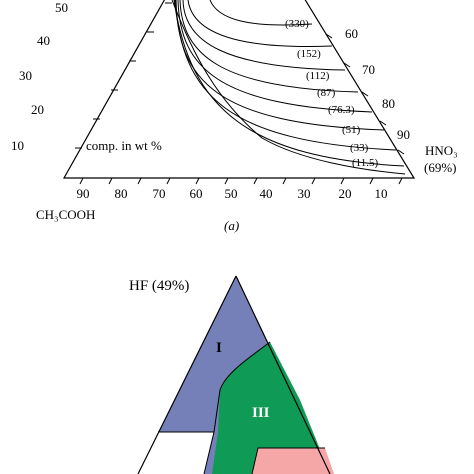  Describe the element at coordinates (219, 348) in the screenshot. I see `region-label-i: I` at that location.